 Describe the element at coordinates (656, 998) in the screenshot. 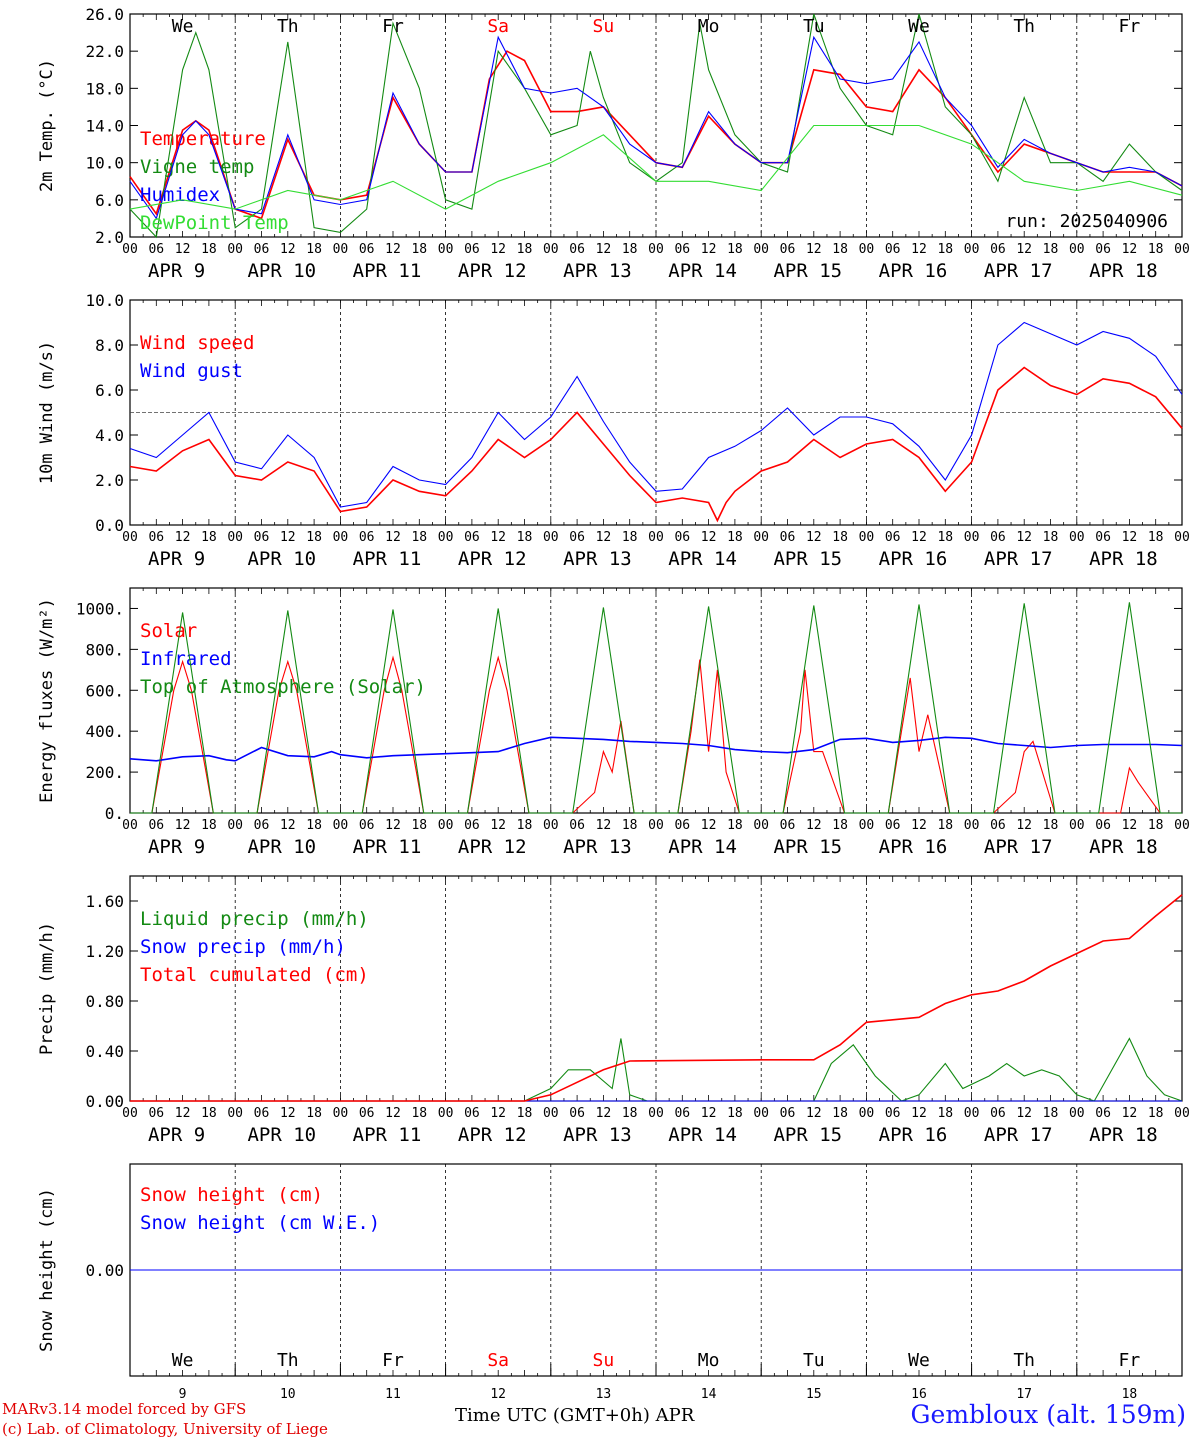

I see `series-total-cumulated-cm` at that location.